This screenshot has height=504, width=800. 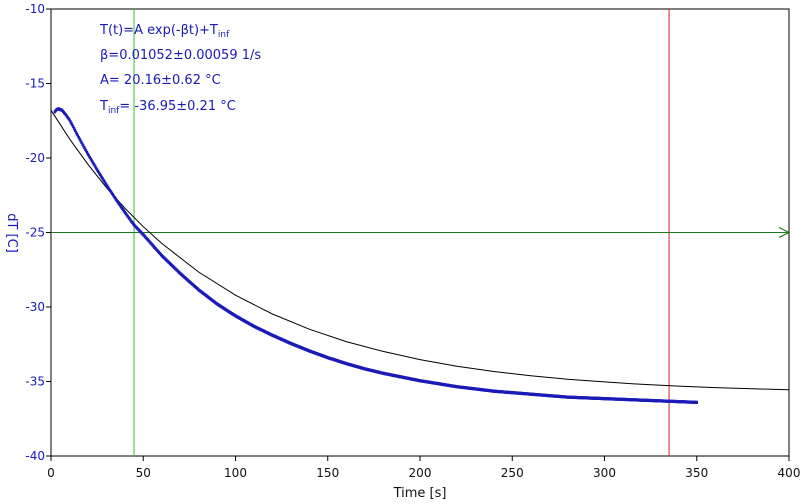 I want to click on x-tick-label: 0, so click(x=51, y=473).